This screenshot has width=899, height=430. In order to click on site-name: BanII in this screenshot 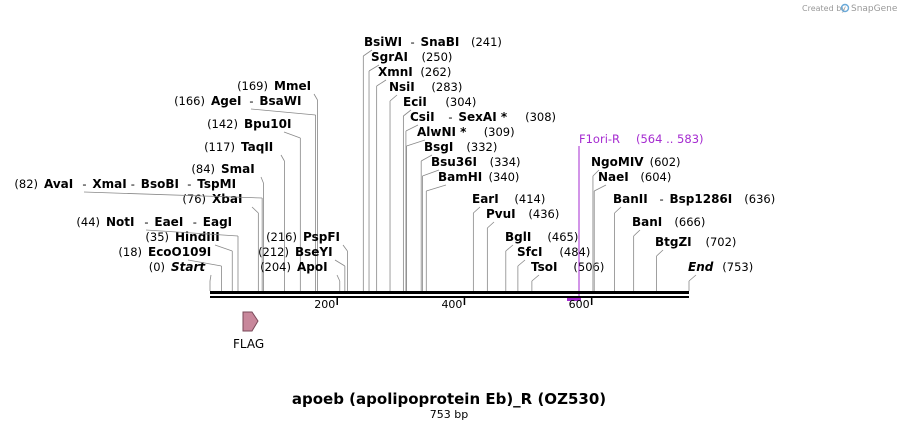, I will do `click(630, 199)`.